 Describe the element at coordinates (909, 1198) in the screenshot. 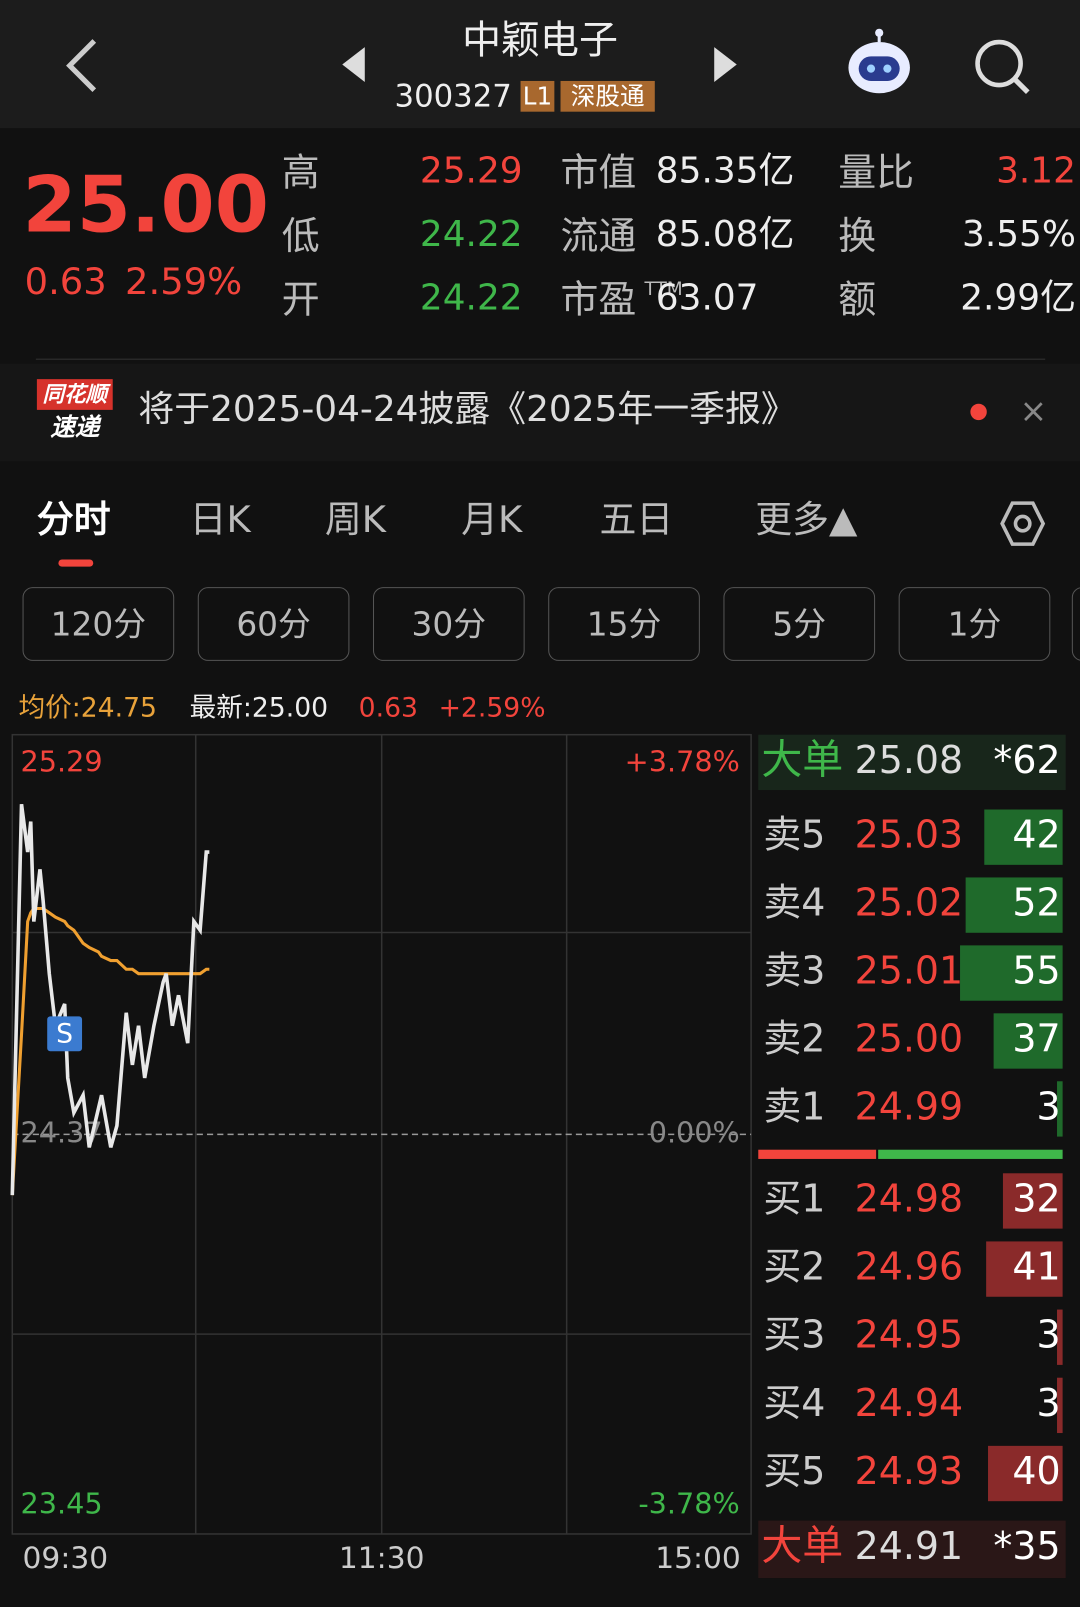

I see `level-price: 24.98` at that location.